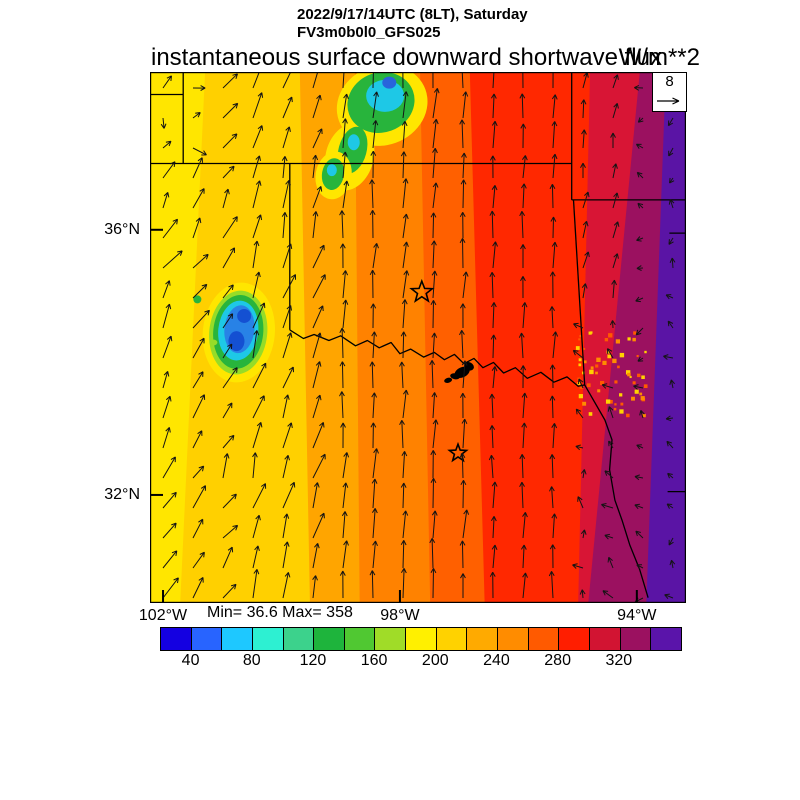 Image resolution: width=800 pixels, height=800 pixels. What do you see at coordinates (122, 229) in the screenshot?
I see `lat-axis-label: 36°N` at bounding box center [122, 229].